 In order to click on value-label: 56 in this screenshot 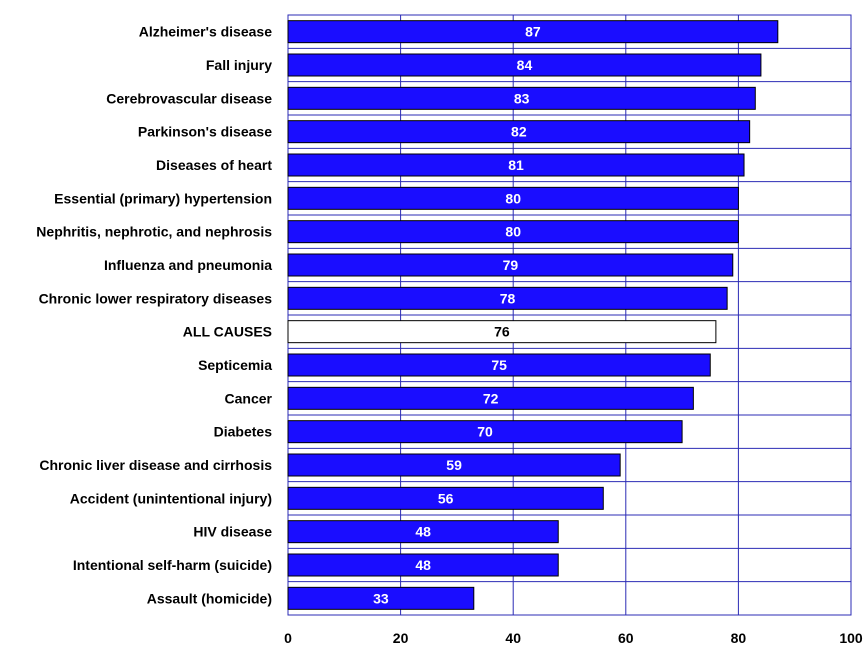, I will do `click(446, 498)`.